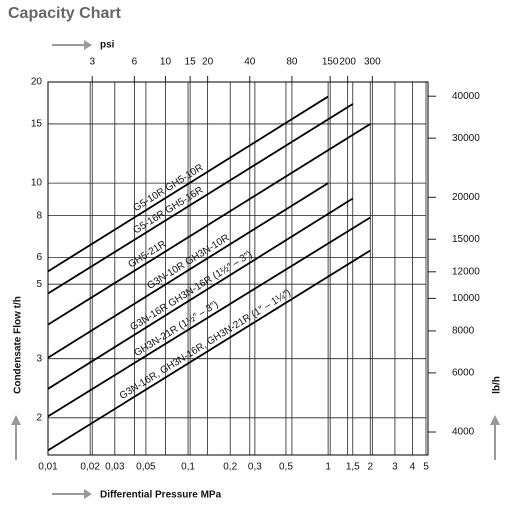  What do you see at coordinates (466, 298) in the screenshot?
I see `y2-tick-label: 10000` at bounding box center [466, 298].